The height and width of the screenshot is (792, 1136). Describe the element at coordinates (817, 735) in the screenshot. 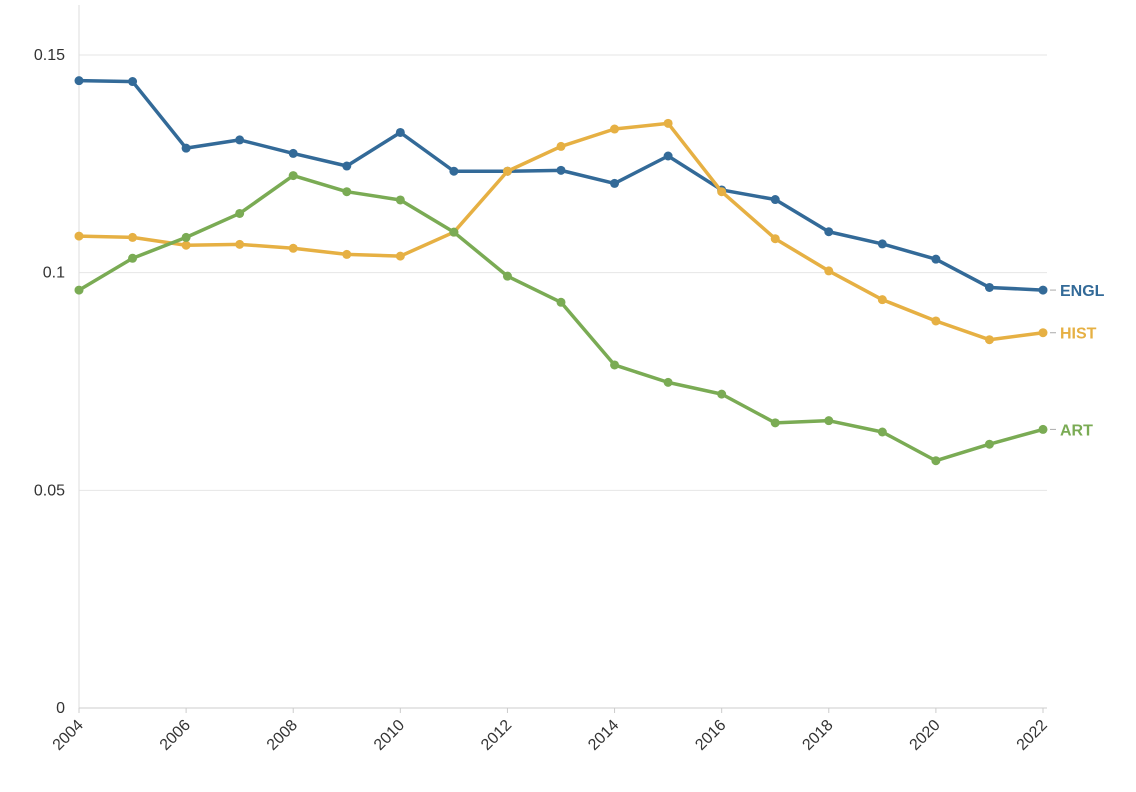

I see `x-tick-label: 2018` at that location.